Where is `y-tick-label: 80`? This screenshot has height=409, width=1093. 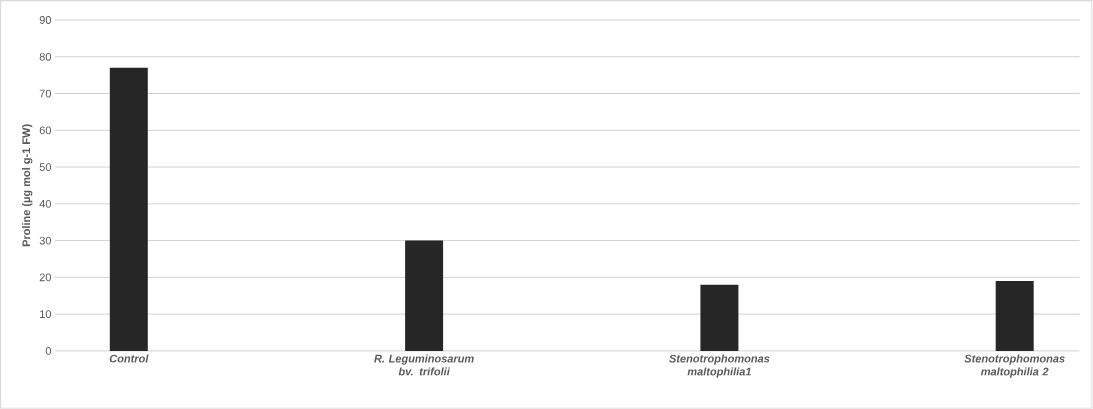
y-tick-label: 80 is located at coordinates (45, 56).